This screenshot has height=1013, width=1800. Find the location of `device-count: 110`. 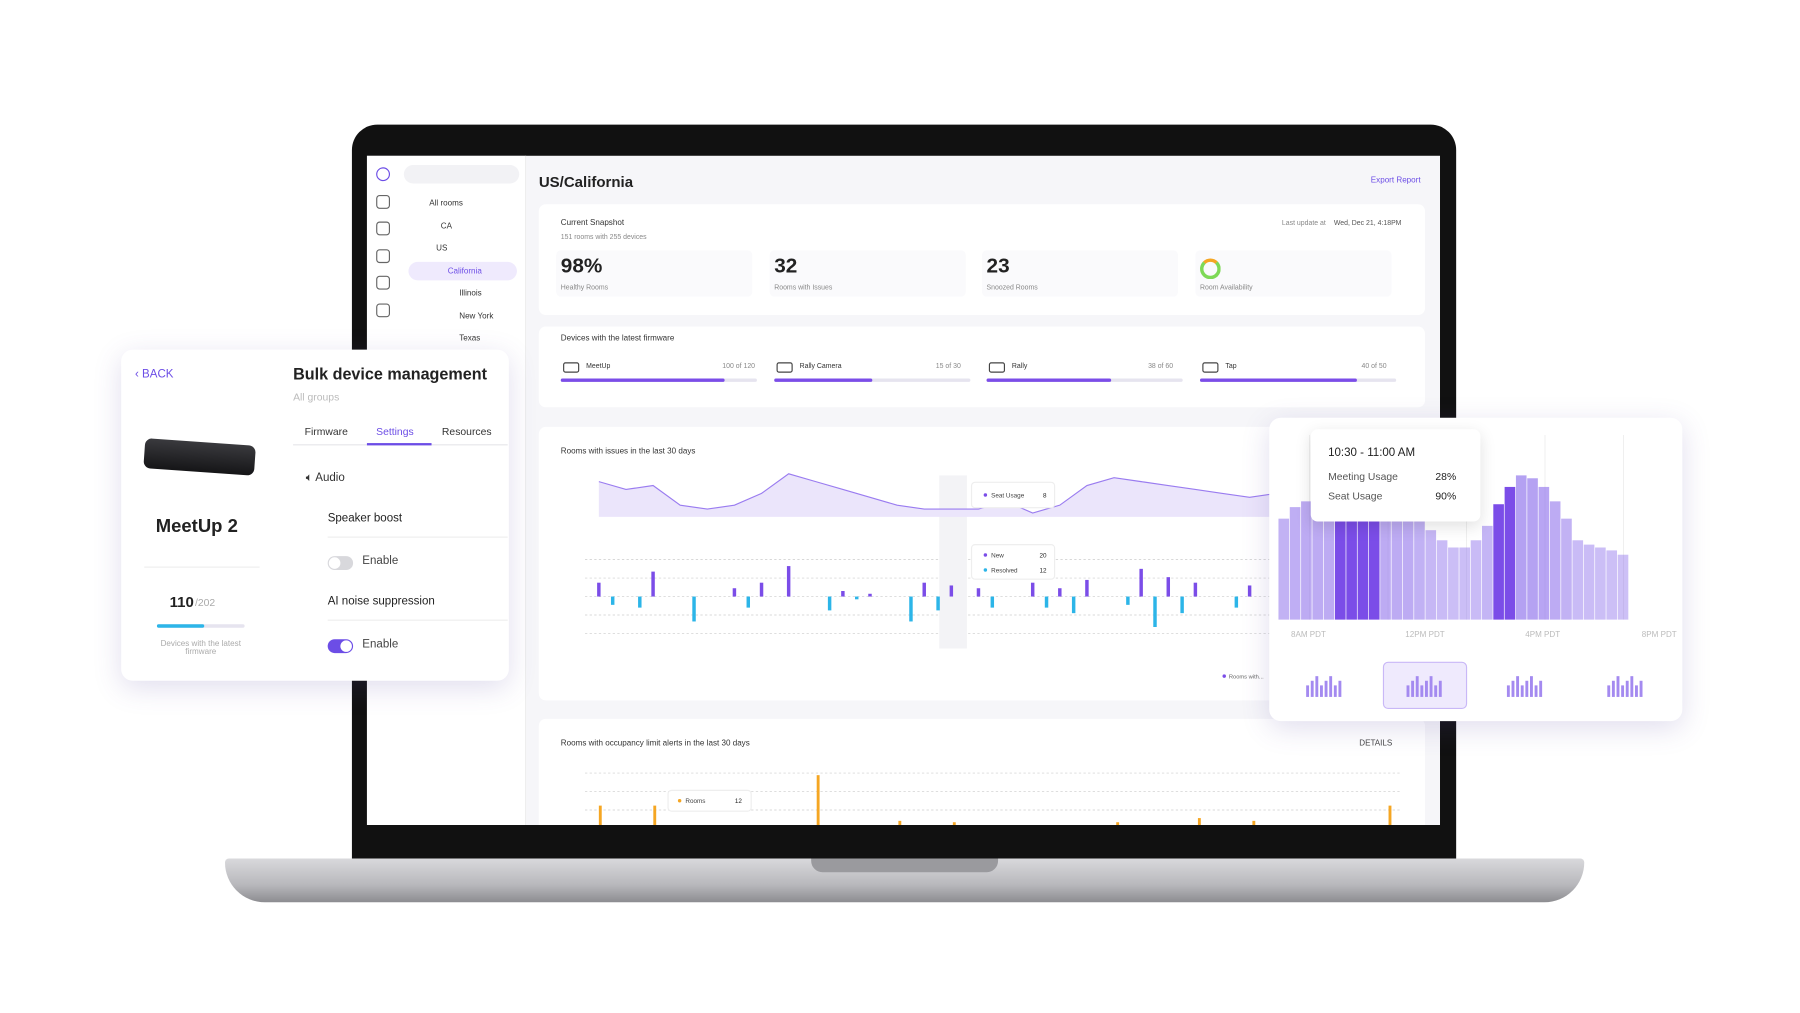

device-count: 110 is located at coordinates (181, 602).